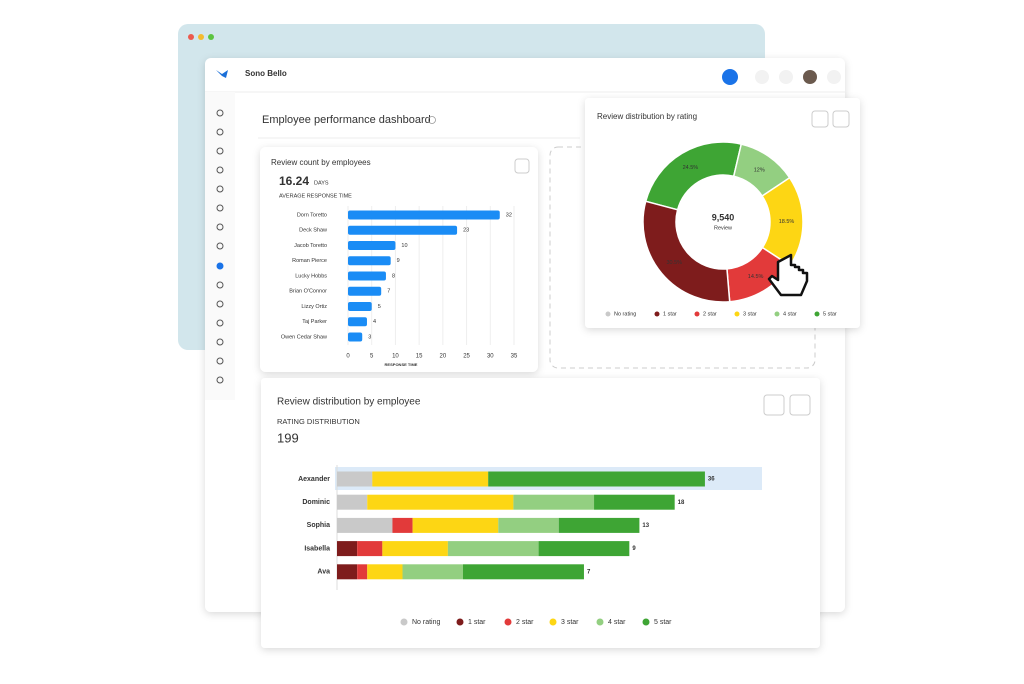 This screenshot has width=1024, height=684. I want to click on donut-slice, so click(686, 251).